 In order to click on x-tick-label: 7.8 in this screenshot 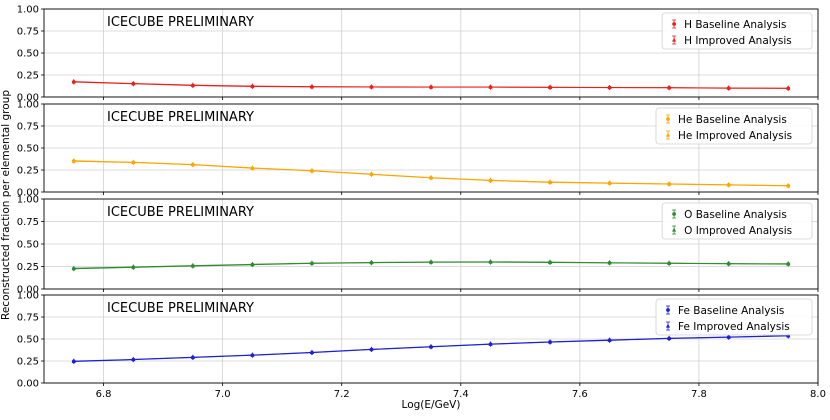, I will do `click(699, 394)`.